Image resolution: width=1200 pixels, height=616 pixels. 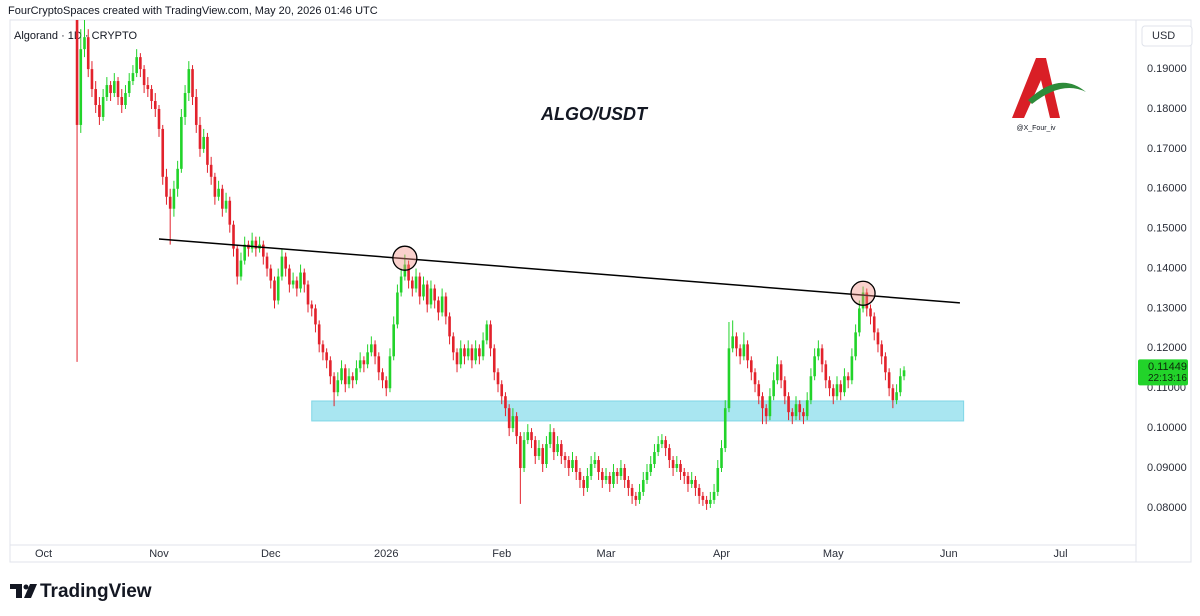 What do you see at coordinates (1167, 109) in the screenshot?
I see `y-tick-label: 0.18000` at bounding box center [1167, 109].